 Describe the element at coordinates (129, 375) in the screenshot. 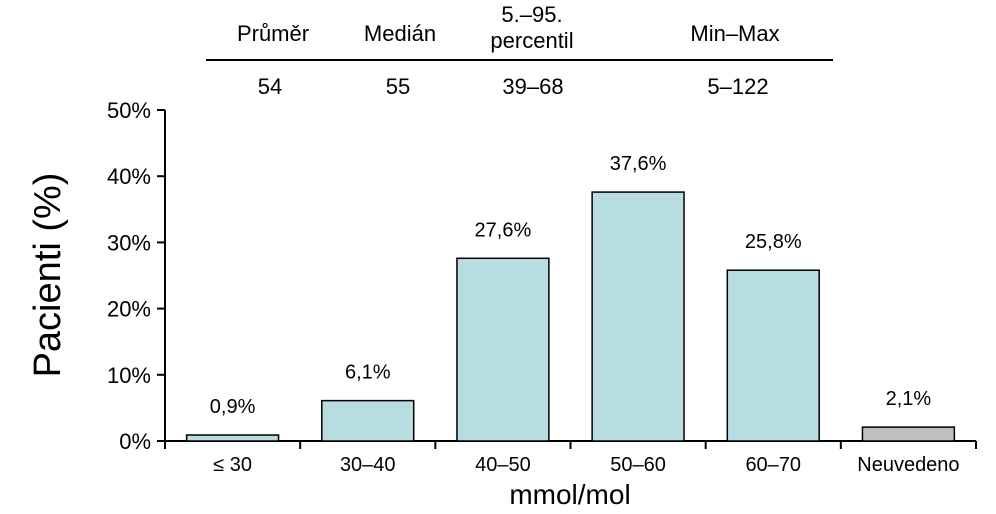

I see `y-tick-label: 10%` at that location.